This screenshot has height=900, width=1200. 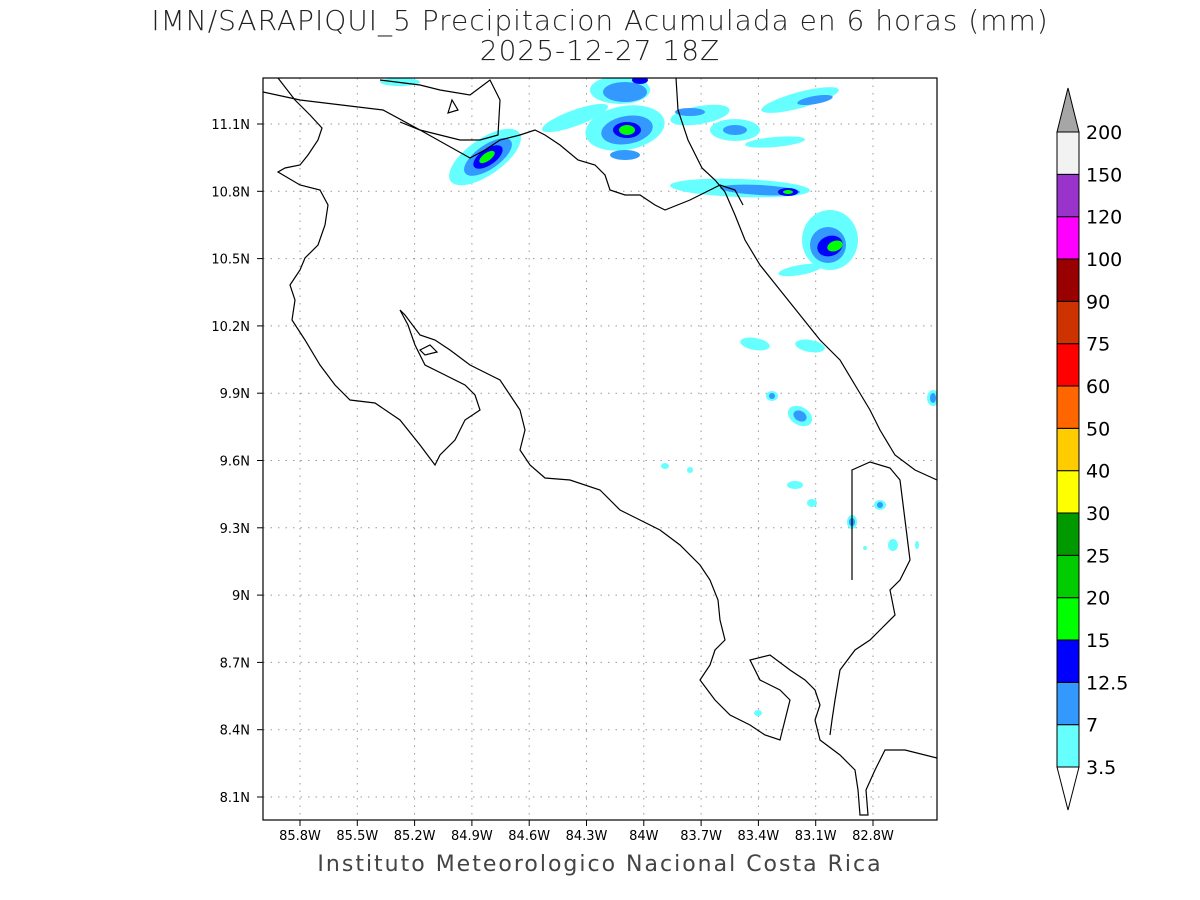 I want to click on lat-label: 9.9N, so click(x=235, y=394).